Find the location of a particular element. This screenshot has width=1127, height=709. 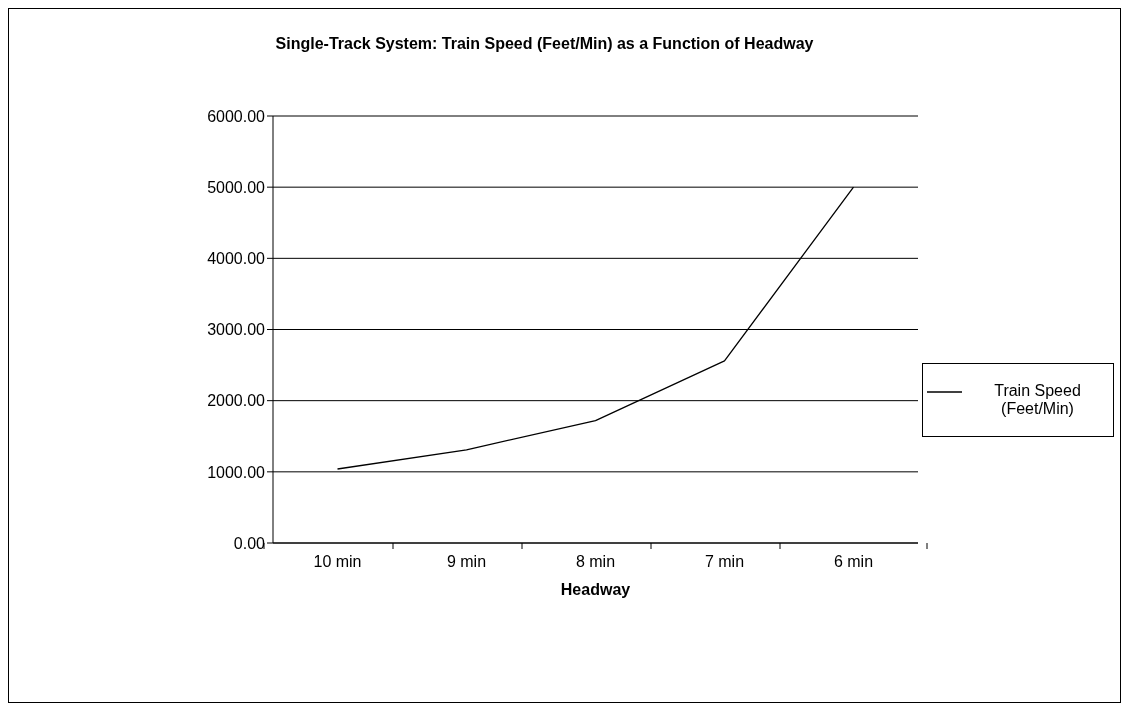

x-tick-label: 8 min is located at coordinates (595, 561).